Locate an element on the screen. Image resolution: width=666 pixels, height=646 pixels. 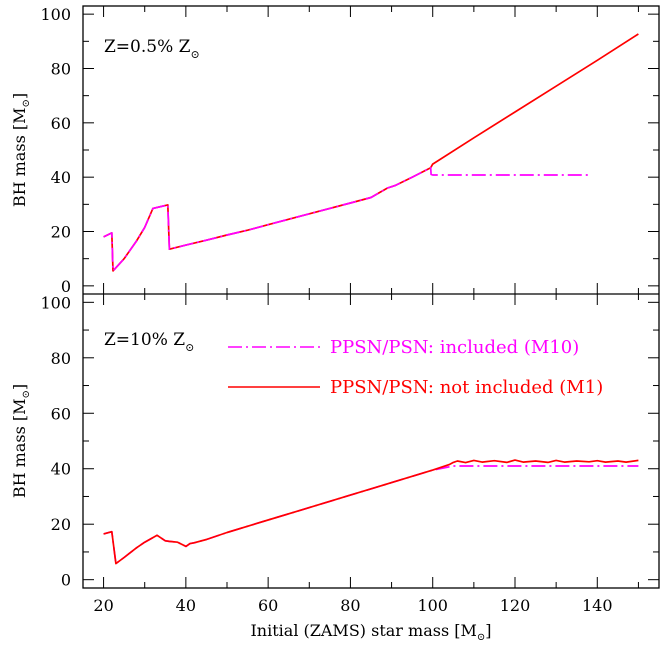
x-tick-label: 80 is located at coordinates (350, 605).